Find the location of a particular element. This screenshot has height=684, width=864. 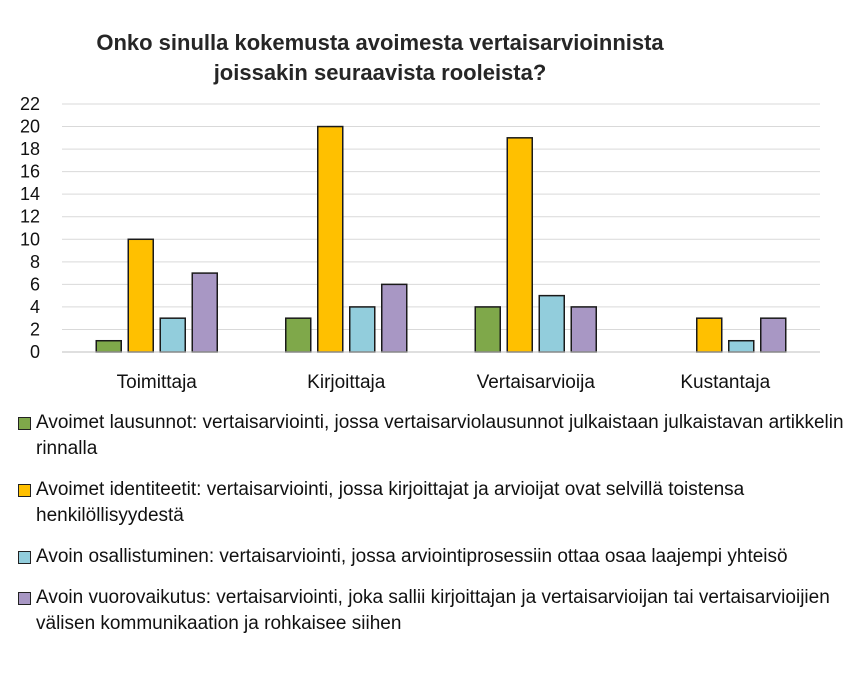

chart-title-line-2: joissakin seuraavista rooleista? is located at coordinates (380, 72).